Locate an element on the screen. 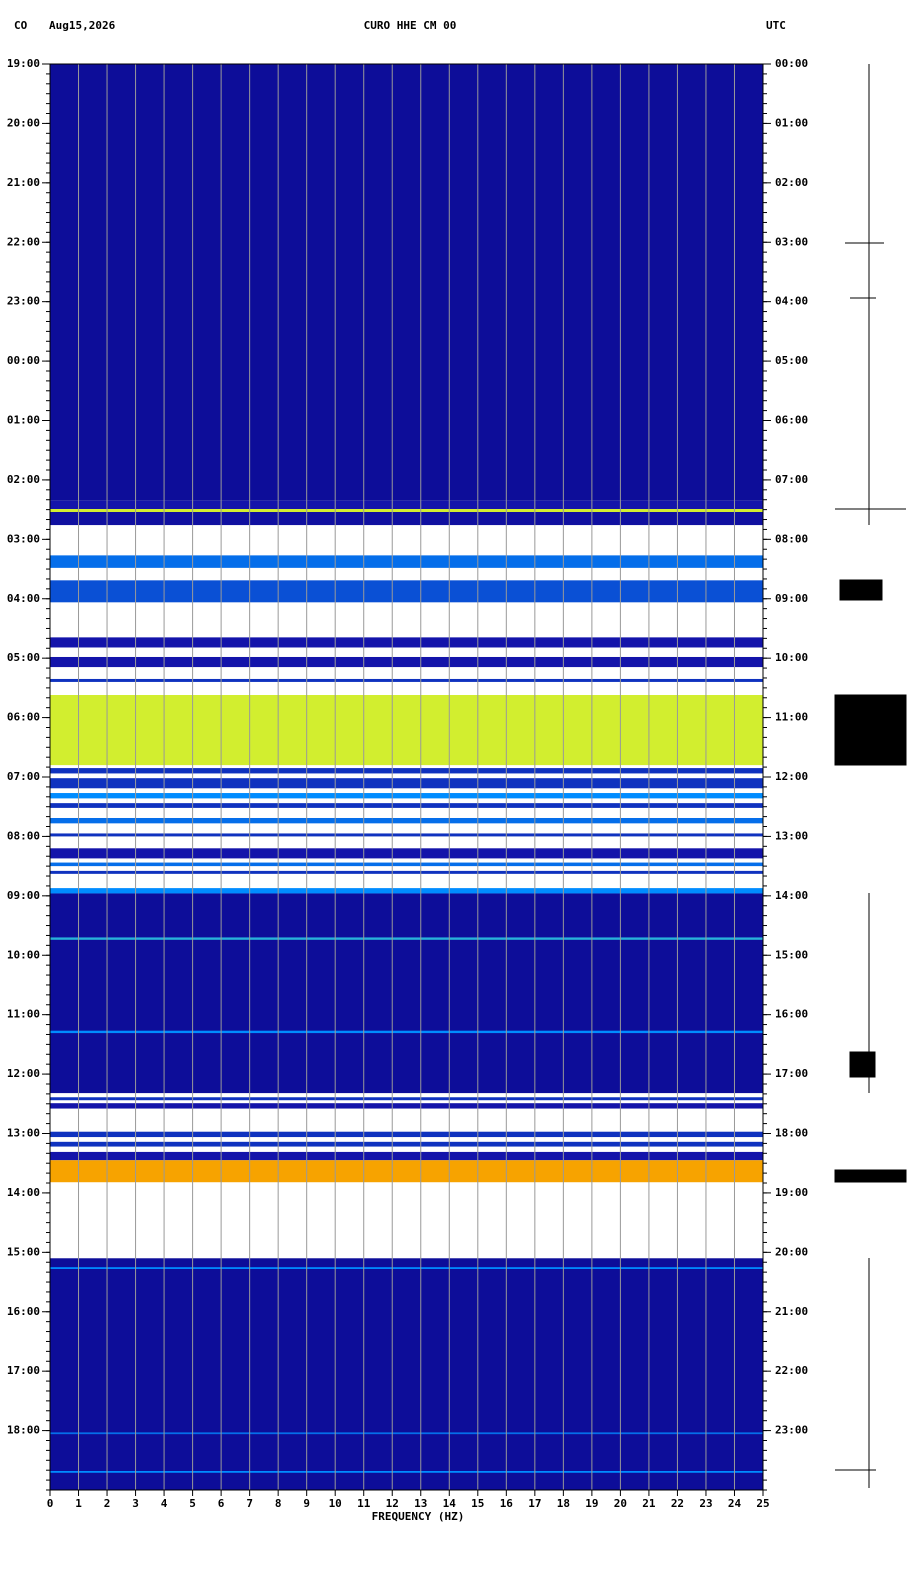 The height and width of the screenshot is (1588, 922). x-tick-label: 4 is located at coordinates (164, 1503).